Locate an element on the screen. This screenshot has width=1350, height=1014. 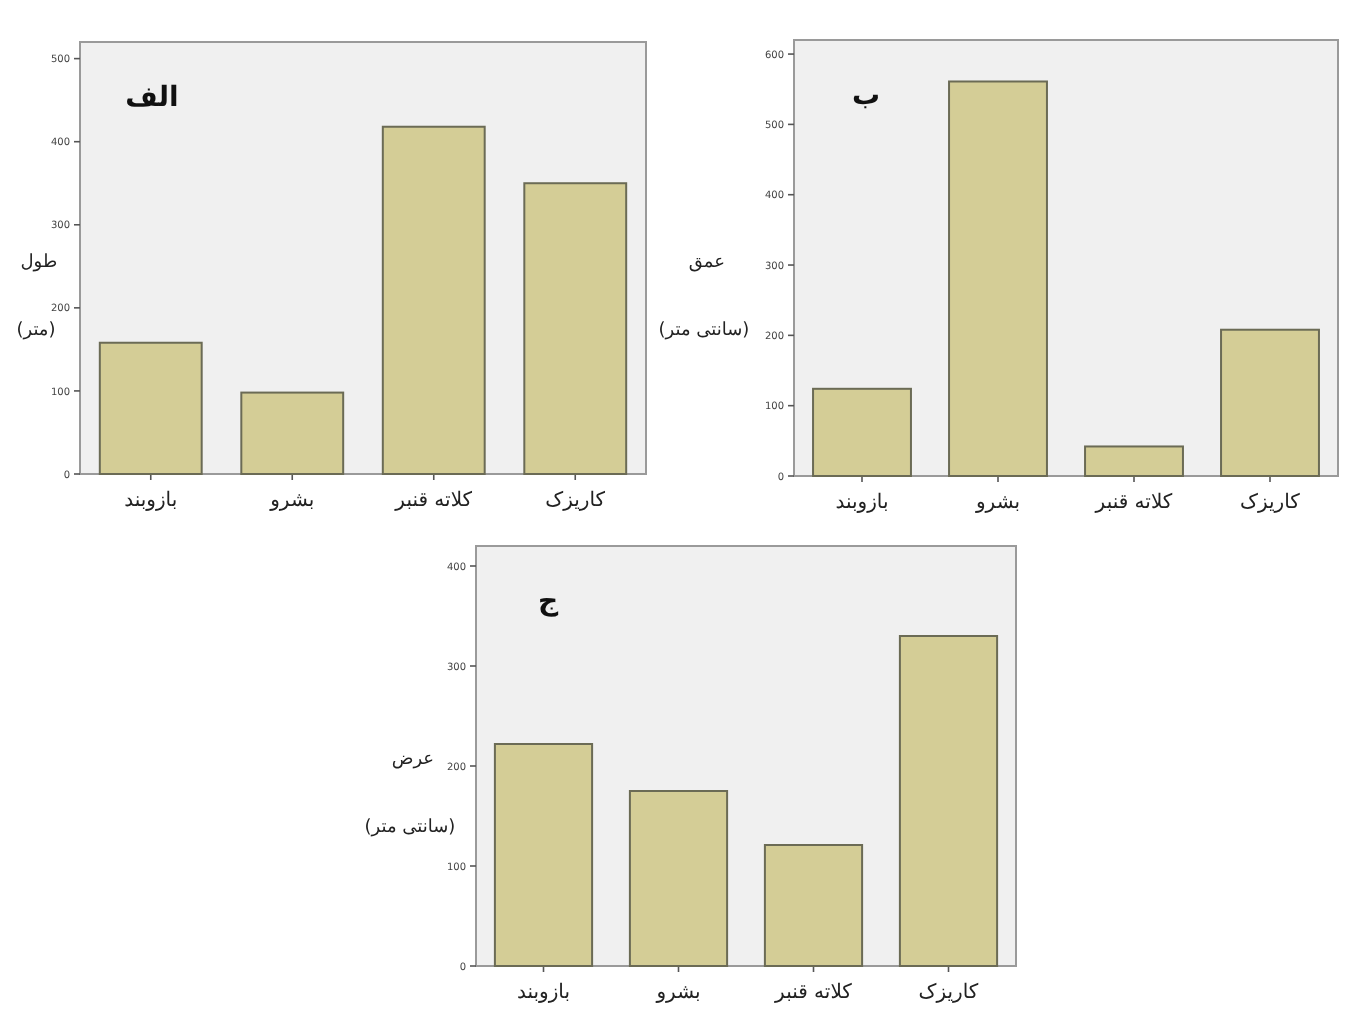
text: عمق (سانتی متر) is located at coordinates (704, 296).